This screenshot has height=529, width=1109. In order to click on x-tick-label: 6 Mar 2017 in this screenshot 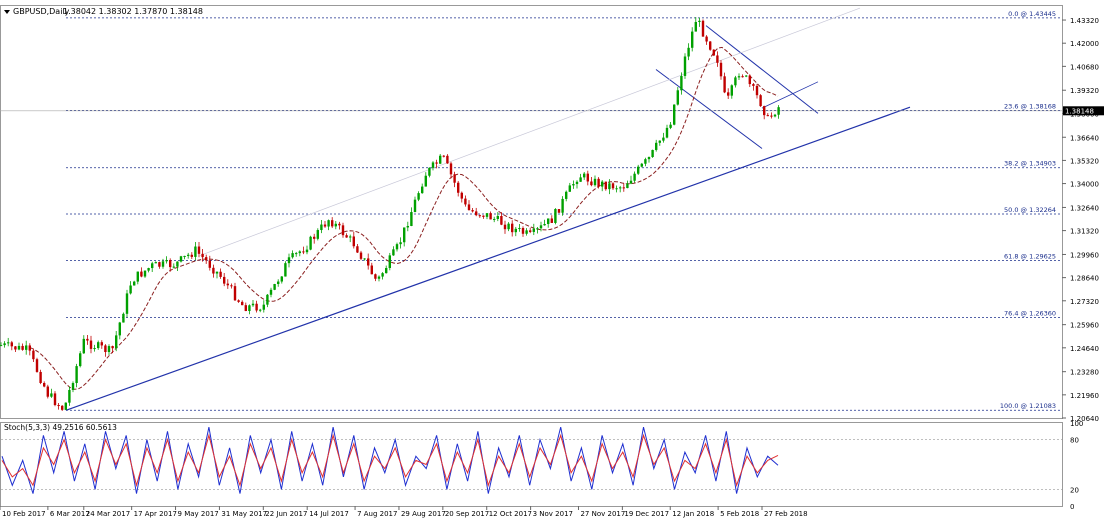, I will do `click(70, 514)`.